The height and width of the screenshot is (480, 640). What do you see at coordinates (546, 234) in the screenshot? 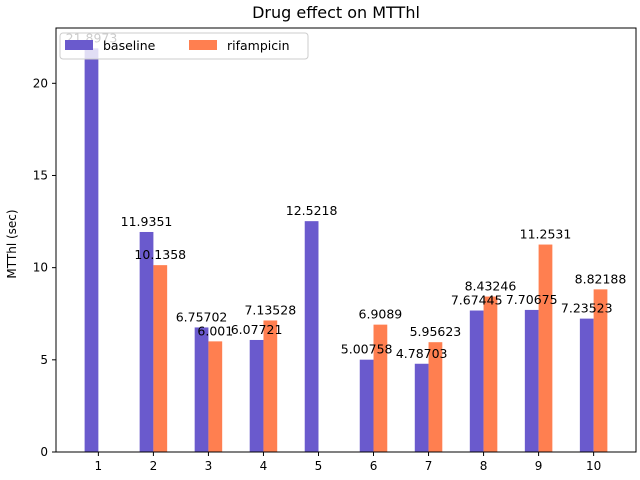
I see `data-label-rifampicin-9: 11.2531` at bounding box center [546, 234].